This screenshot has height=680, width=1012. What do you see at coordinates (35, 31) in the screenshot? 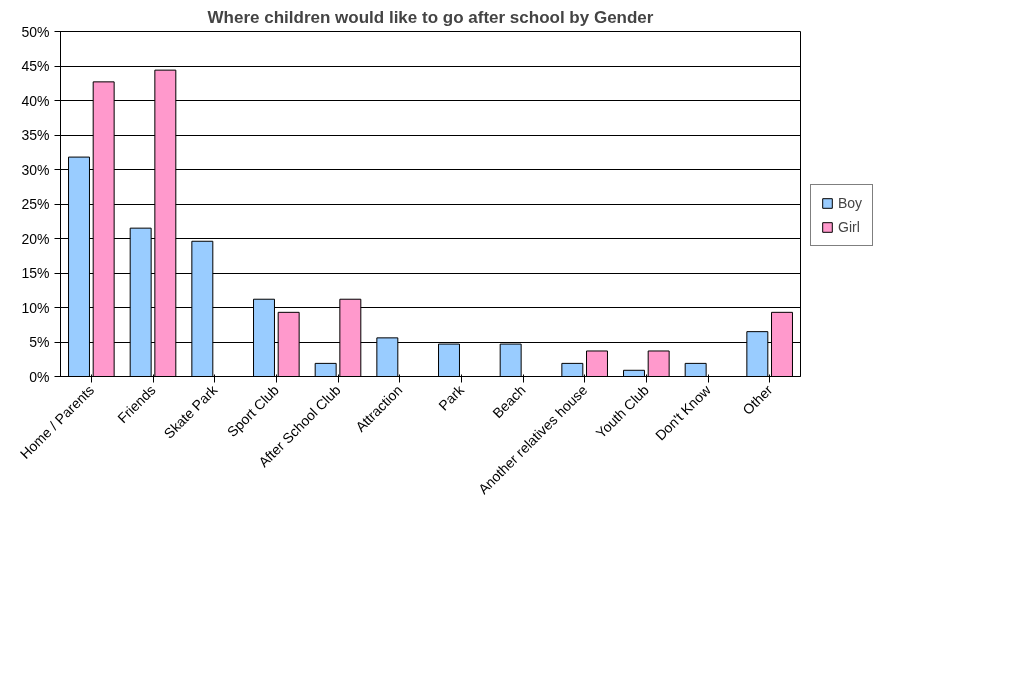
I see `y-tick-label: 50%` at bounding box center [35, 31].